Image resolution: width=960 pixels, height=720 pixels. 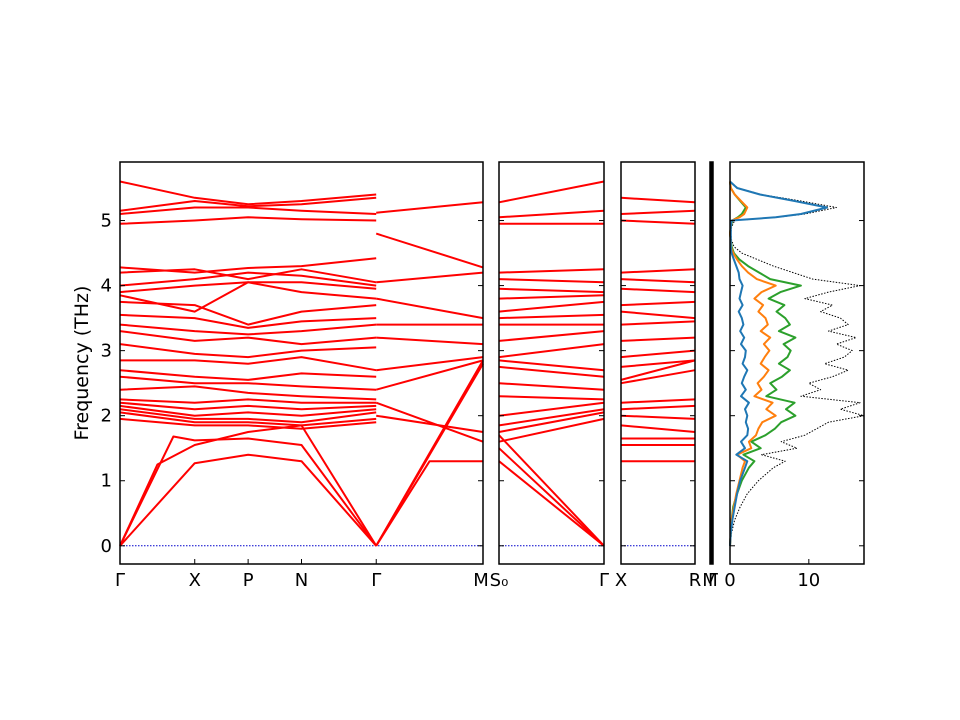 I want to click on x-tick-label-4: Γ, so click(x=376, y=580).